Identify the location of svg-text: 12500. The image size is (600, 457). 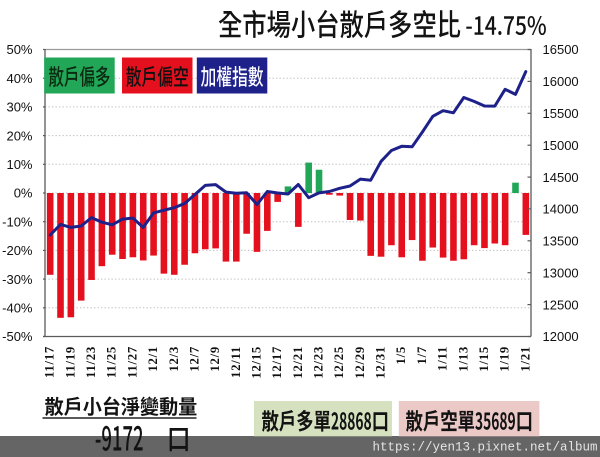
(561, 304).